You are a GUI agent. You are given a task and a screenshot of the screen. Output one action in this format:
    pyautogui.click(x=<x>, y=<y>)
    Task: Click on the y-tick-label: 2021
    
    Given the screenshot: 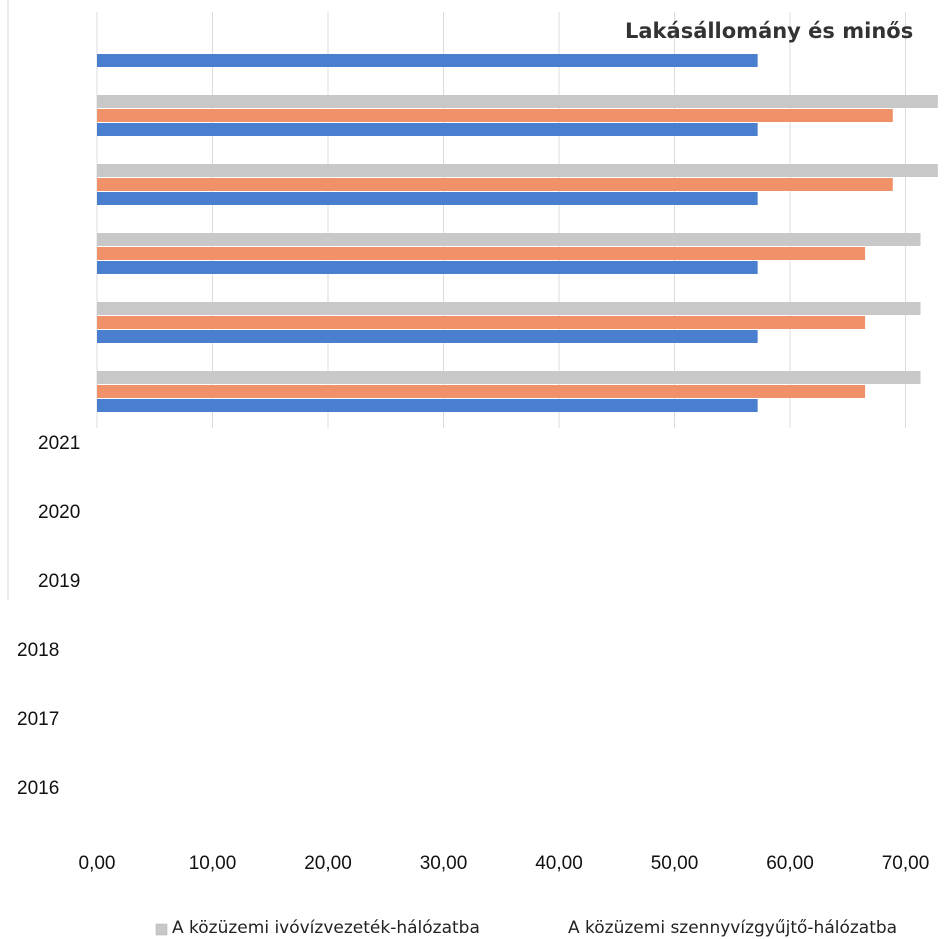 What is the action you would take?
    pyautogui.click(x=59, y=443)
    